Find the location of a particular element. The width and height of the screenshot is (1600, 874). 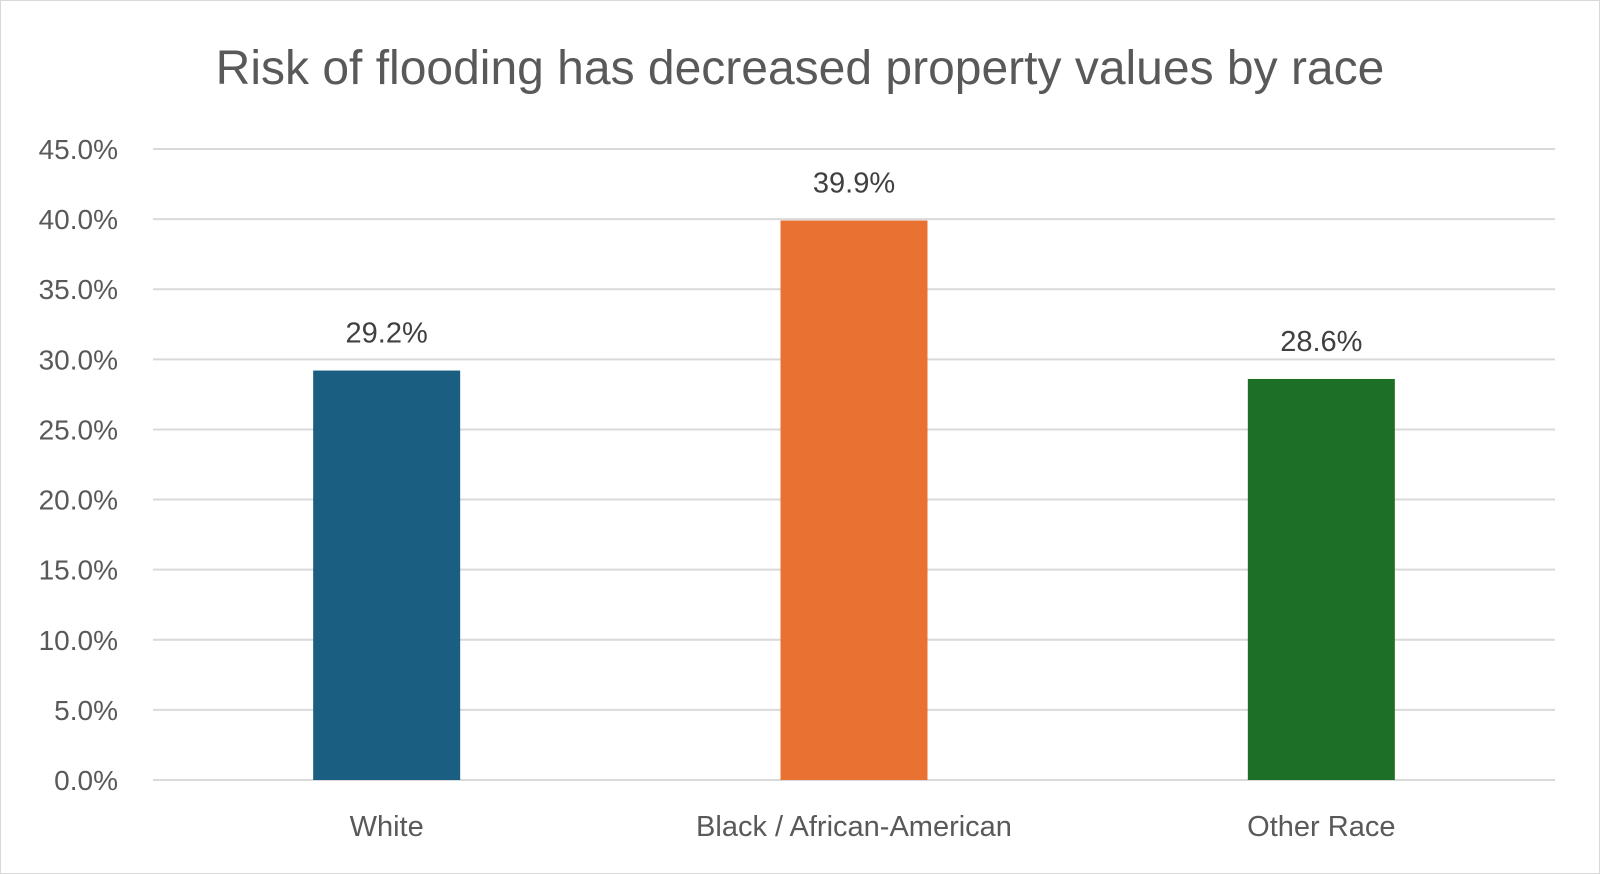

y-tick-label: 10.0% is located at coordinates (78, 640).